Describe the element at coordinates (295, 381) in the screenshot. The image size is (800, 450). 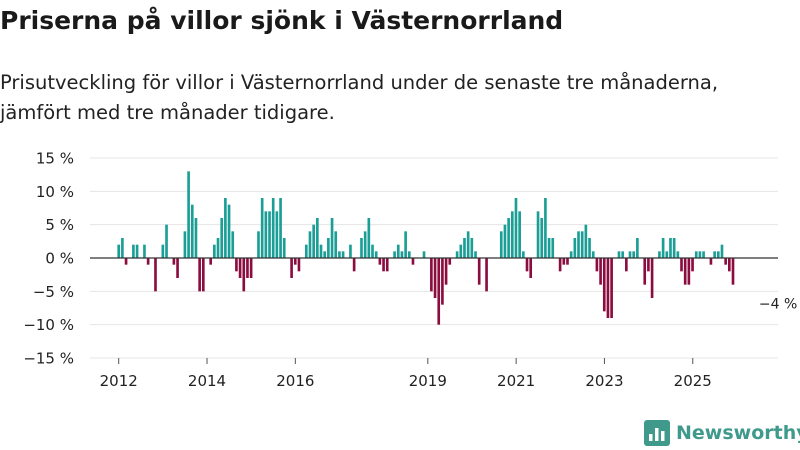
I see `x-tick-label: 2016` at that location.